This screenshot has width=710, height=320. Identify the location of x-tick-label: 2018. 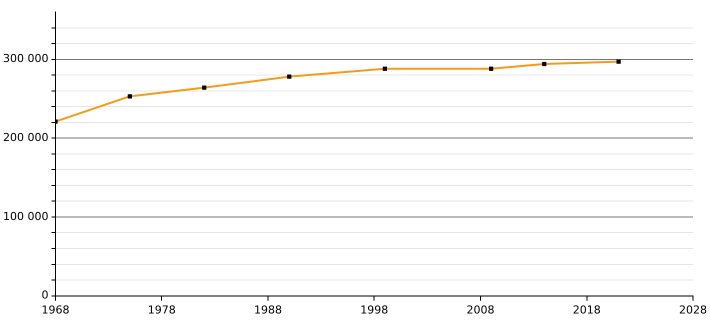
(586, 309).